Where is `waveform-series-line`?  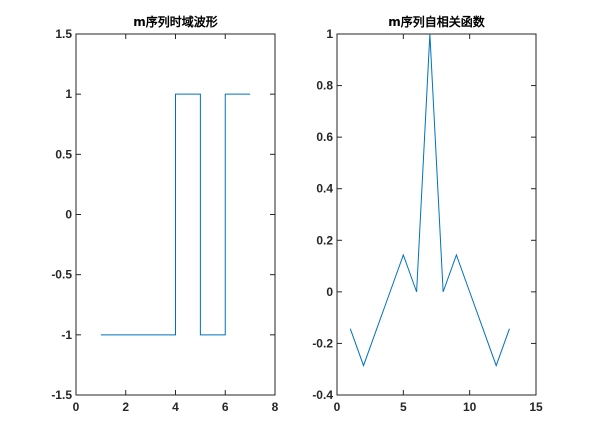
waveform-series-line is located at coordinates (175, 214).